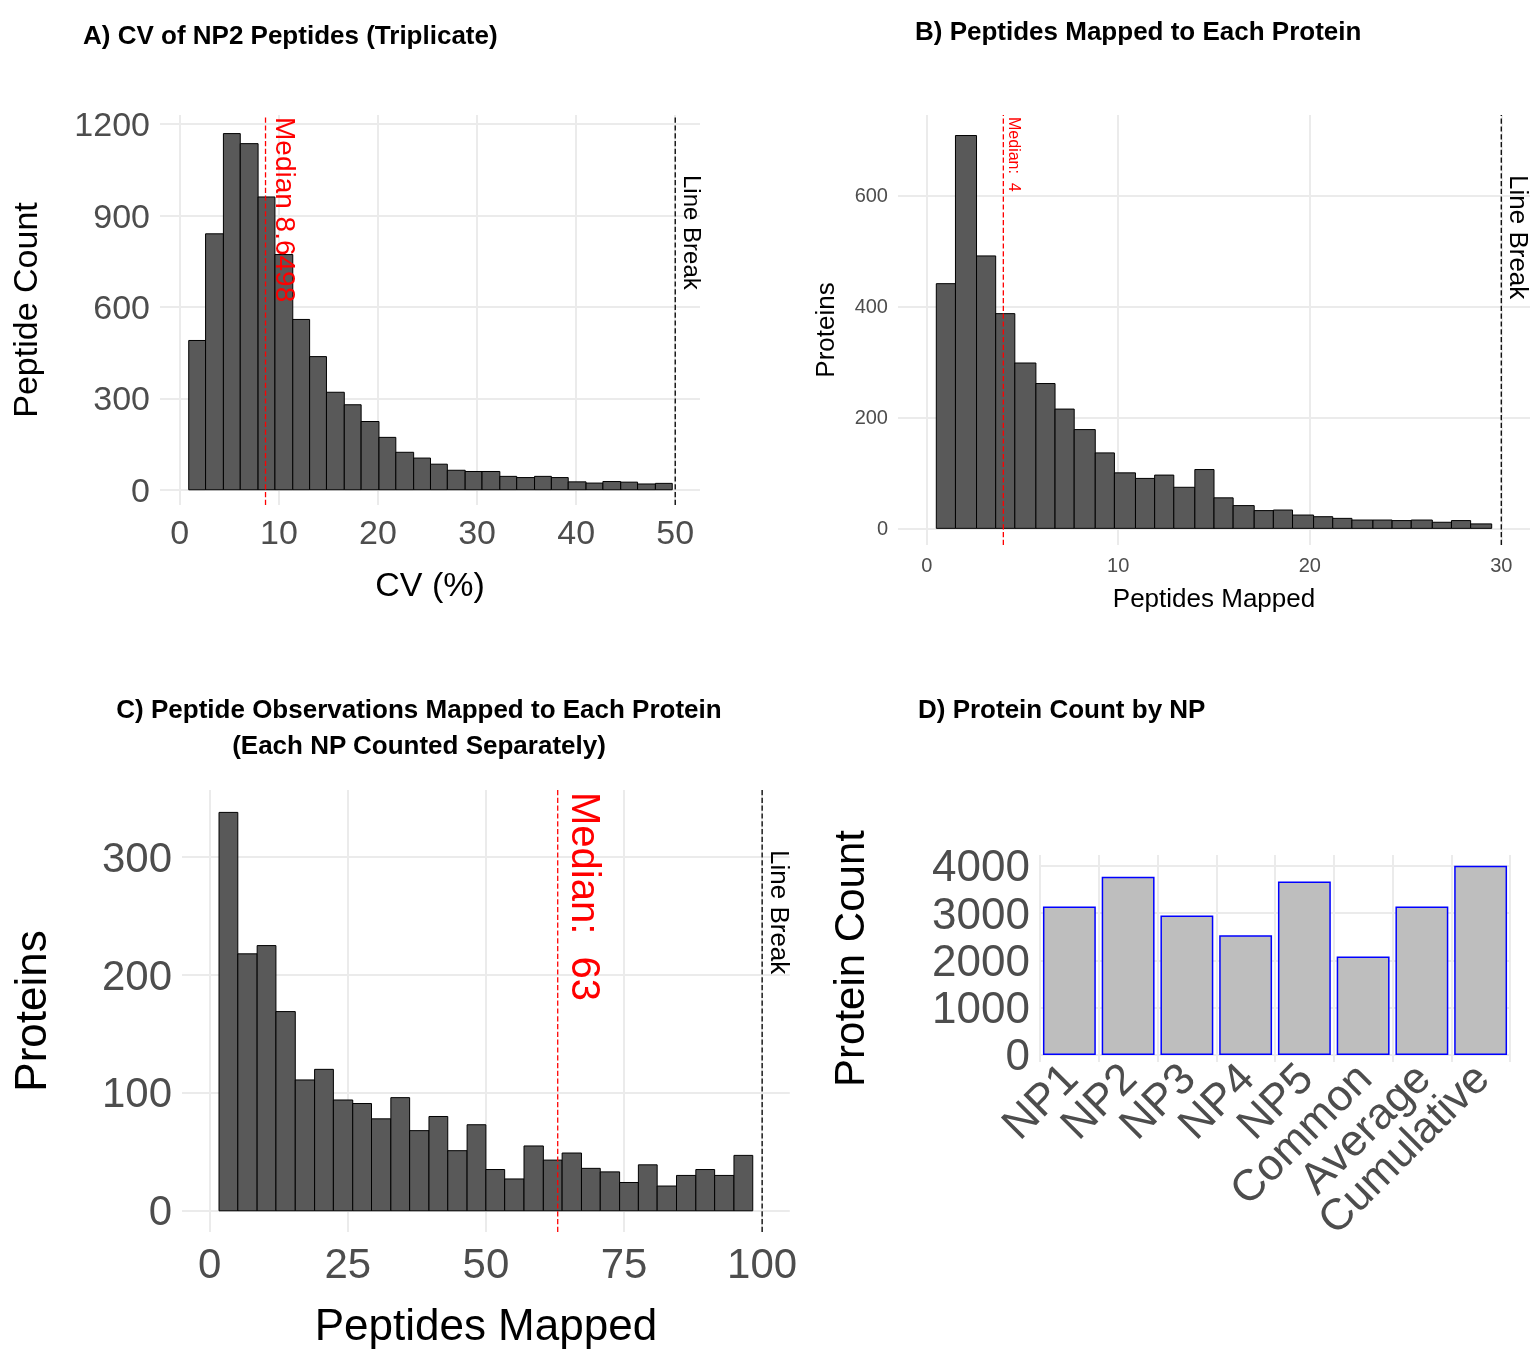 The image size is (1538, 1351). What do you see at coordinates (981, 866) in the screenshot?
I see `y-tick-label: 4000` at bounding box center [981, 866].